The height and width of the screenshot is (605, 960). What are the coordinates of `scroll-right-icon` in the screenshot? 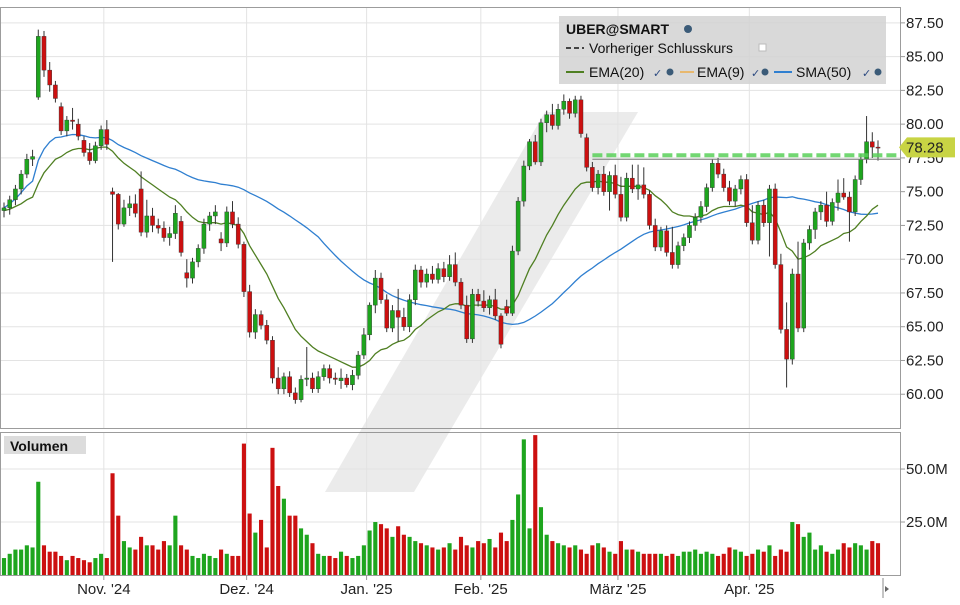 It's located at (885, 588).